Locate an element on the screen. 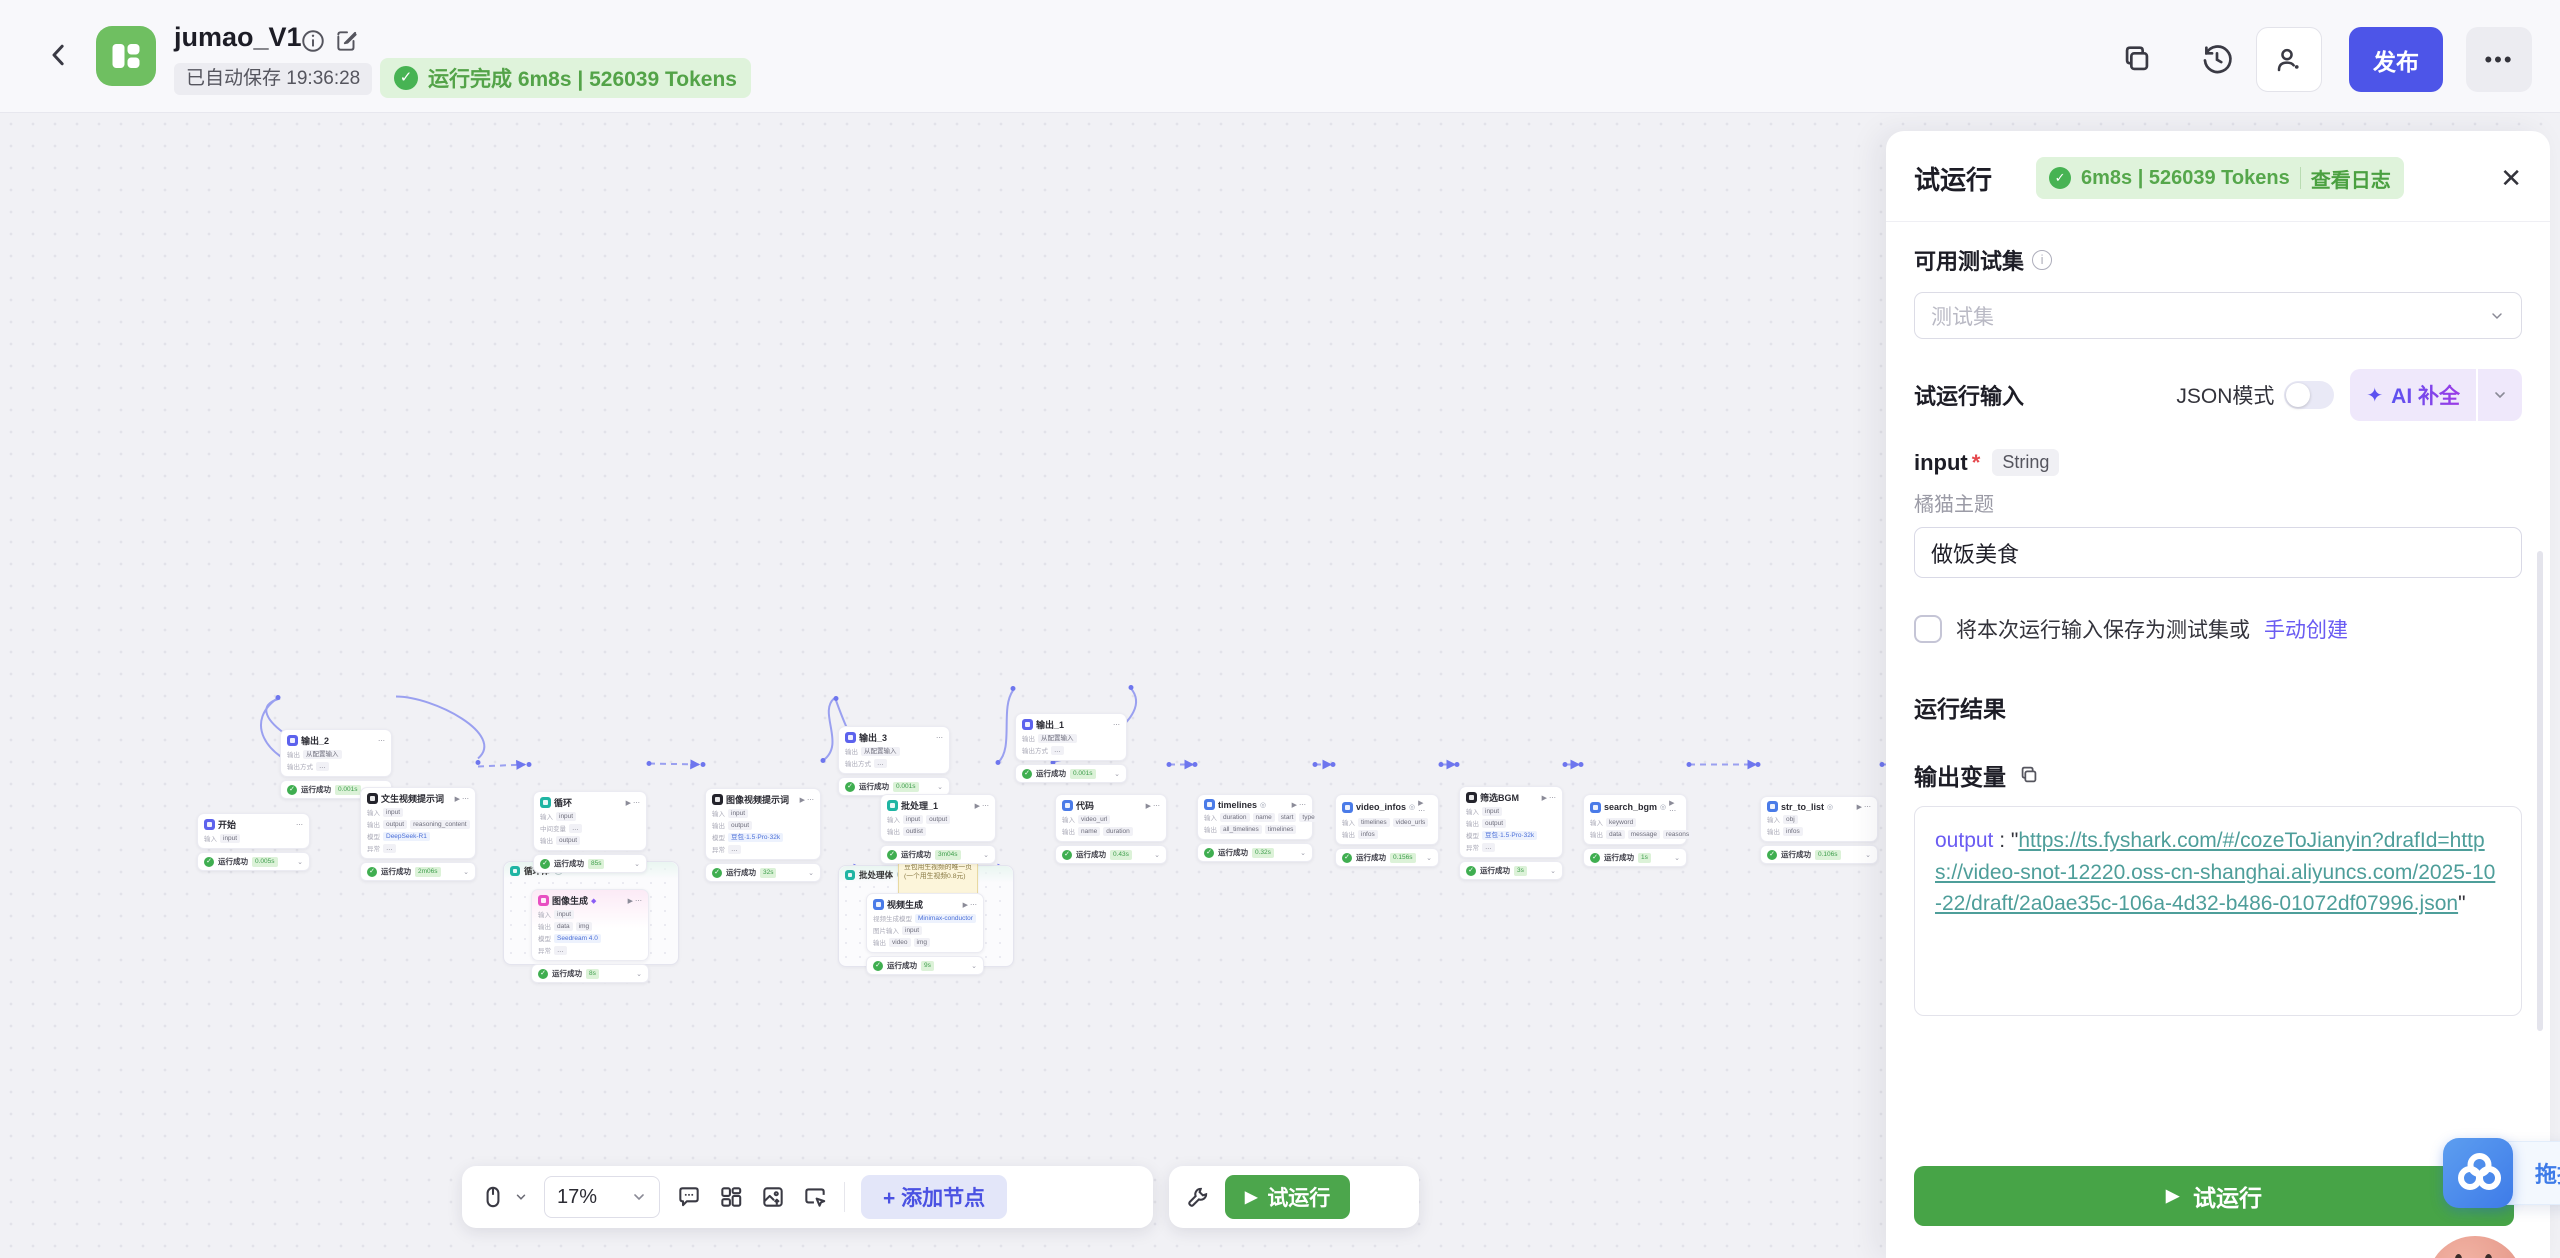 This screenshot has width=2560, height=1258. node-duration: 0.43s is located at coordinates (1121, 854).